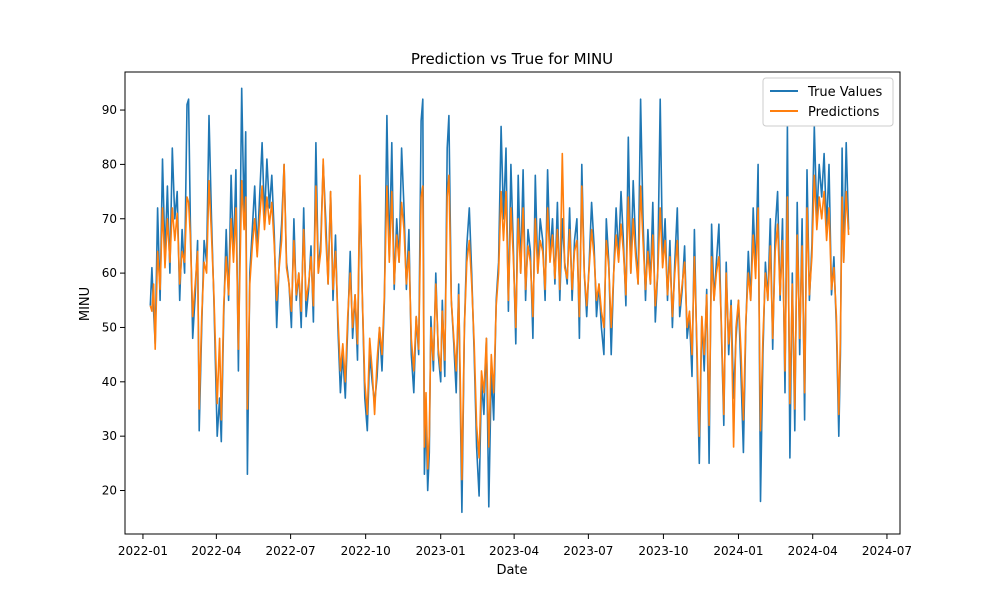 The width and height of the screenshot is (1000, 600). What do you see at coordinates (844, 92) in the screenshot?
I see `legend-label-true-values: True Values` at bounding box center [844, 92].